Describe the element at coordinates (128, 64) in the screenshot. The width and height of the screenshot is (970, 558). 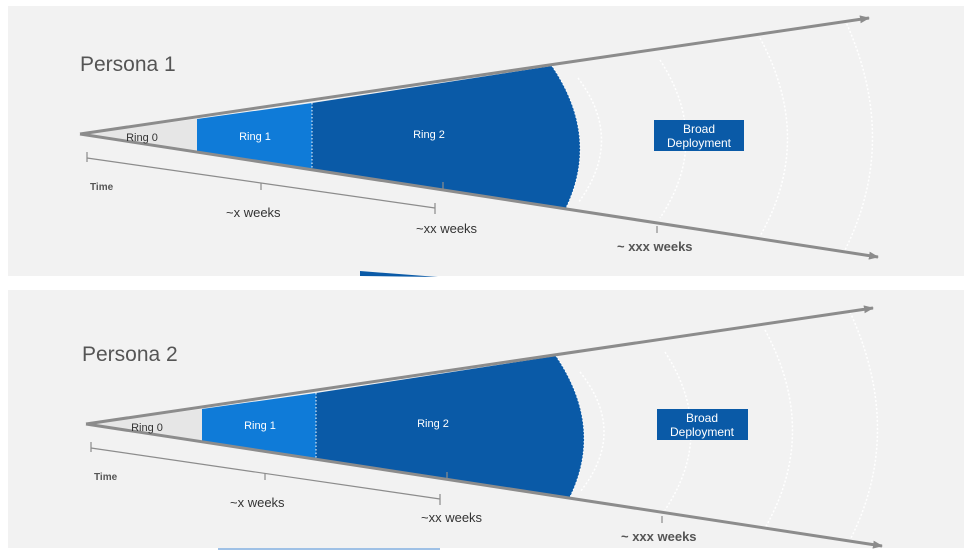
I see `persona-title: Persona 1` at that location.